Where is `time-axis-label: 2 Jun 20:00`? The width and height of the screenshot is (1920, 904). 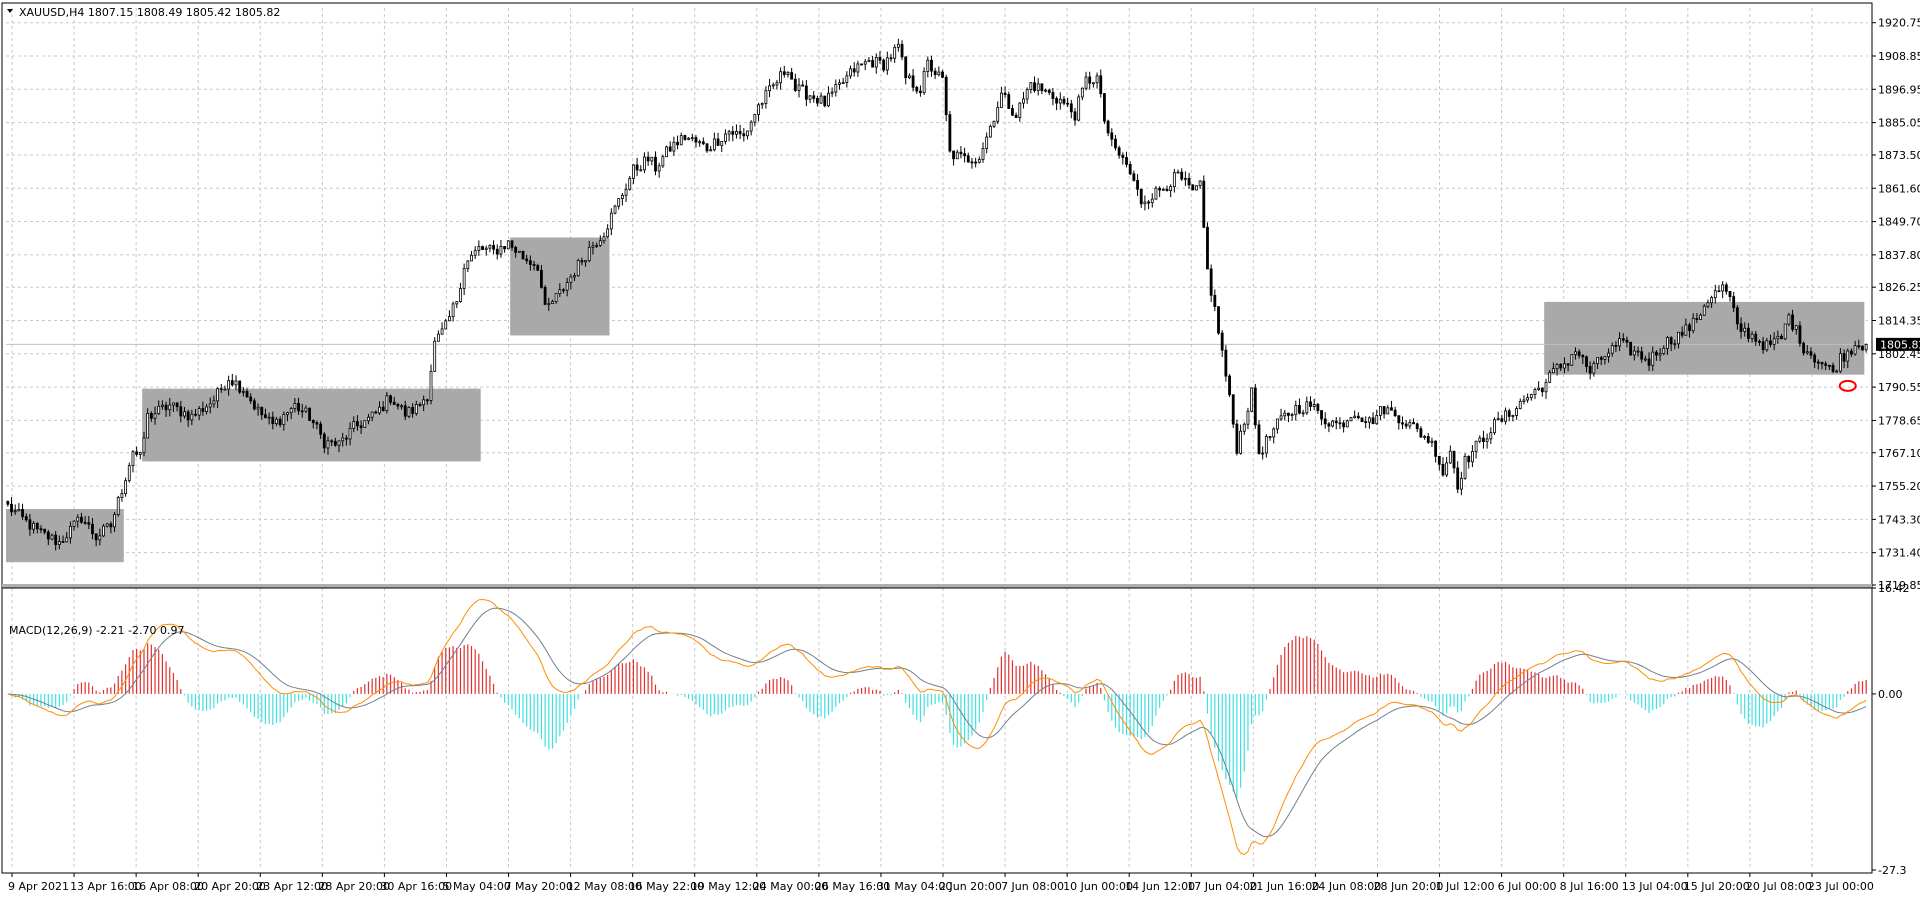
time-axis-label: 2 Jun 20:00 is located at coordinates (970, 886).